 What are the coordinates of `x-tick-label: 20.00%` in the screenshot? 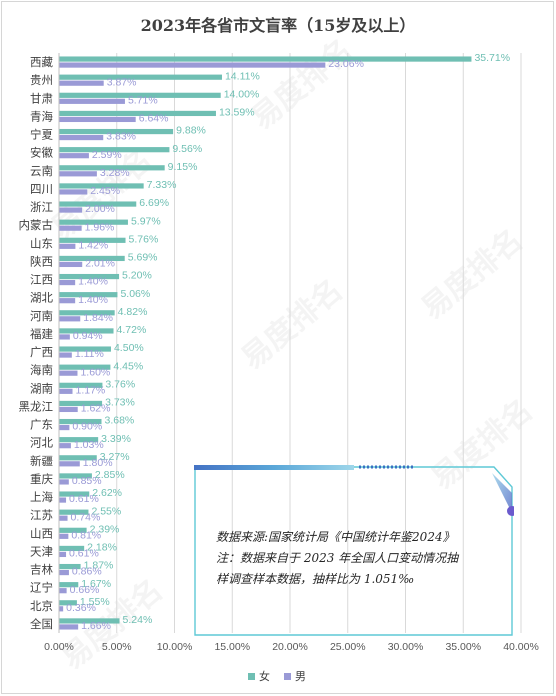 It's located at (290, 647).